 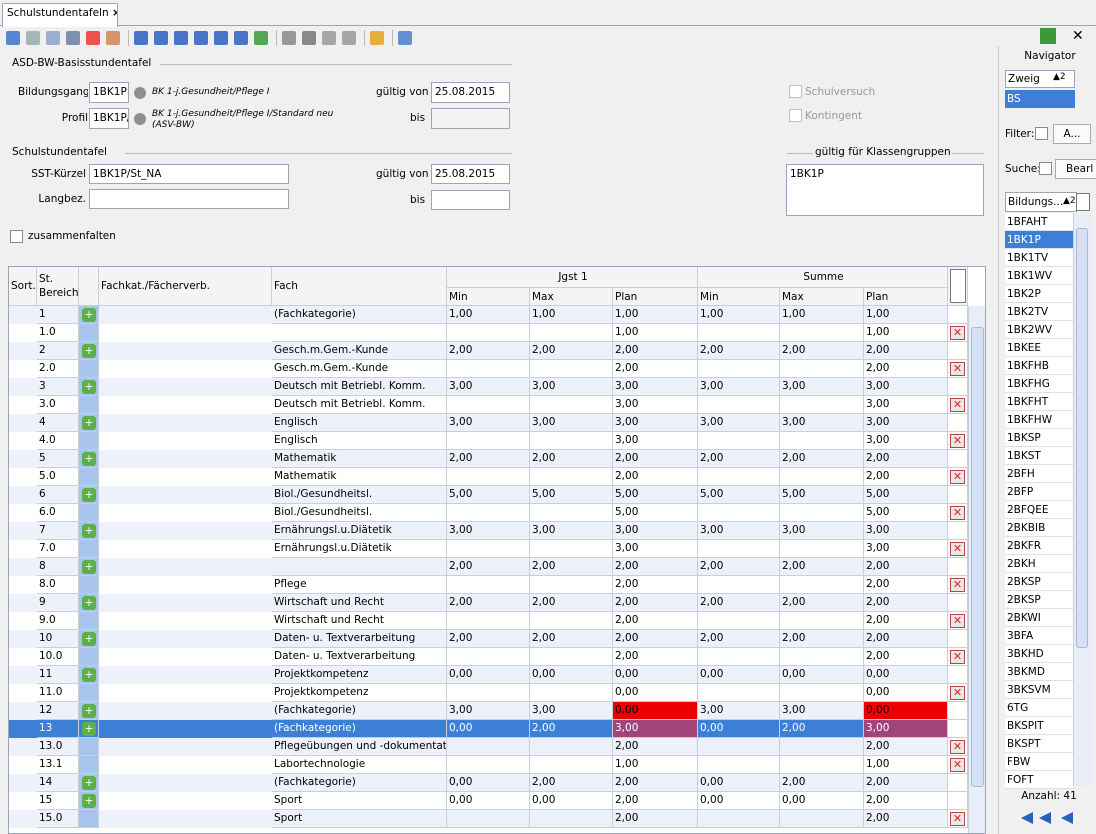 What do you see at coordinates (1039, 474) in the screenshot?
I see `list-item: 2BFH` at bounding box center [1039, 474].